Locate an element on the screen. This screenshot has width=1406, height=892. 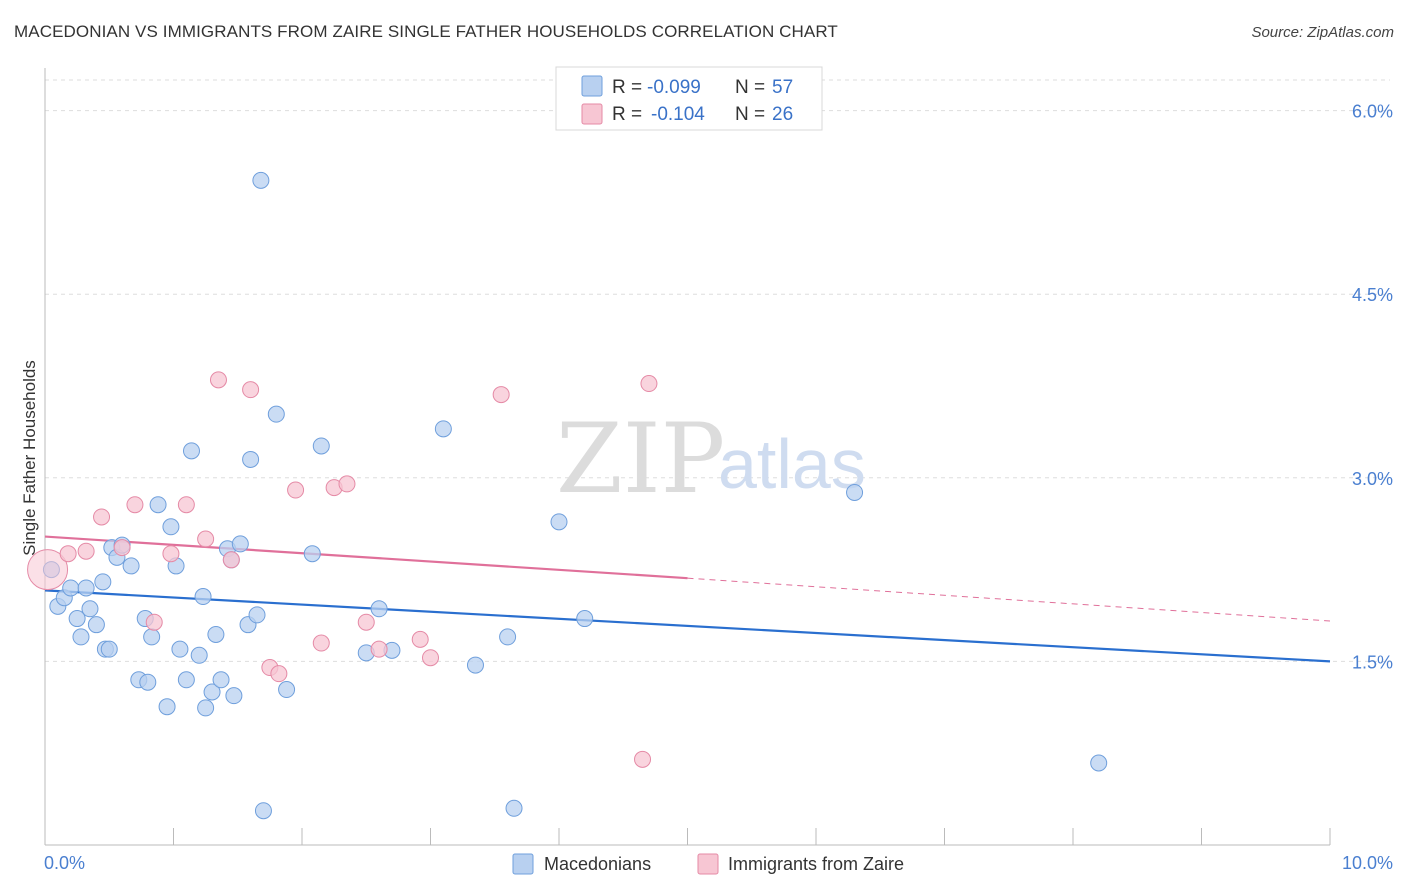
y-axis-label: Single Father Households is located at coordinates (29, 458).